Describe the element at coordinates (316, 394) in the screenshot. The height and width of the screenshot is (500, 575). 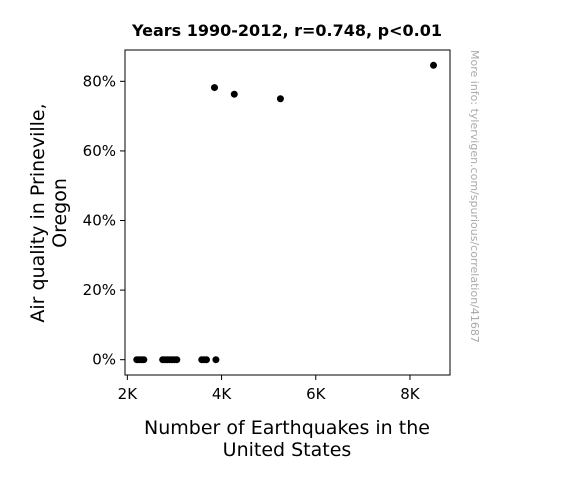
I see `x-tick-label: 6K` at that location.